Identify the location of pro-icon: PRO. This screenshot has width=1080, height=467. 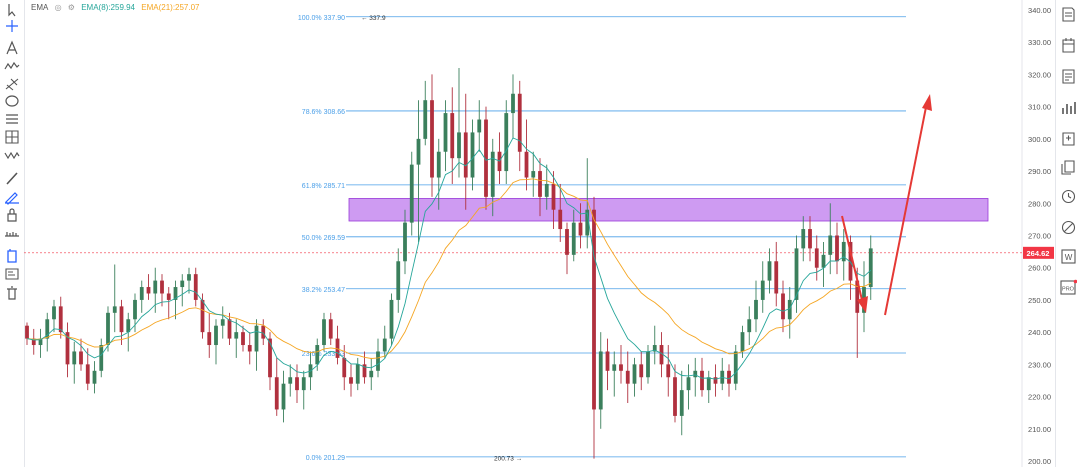
(1068, 287).